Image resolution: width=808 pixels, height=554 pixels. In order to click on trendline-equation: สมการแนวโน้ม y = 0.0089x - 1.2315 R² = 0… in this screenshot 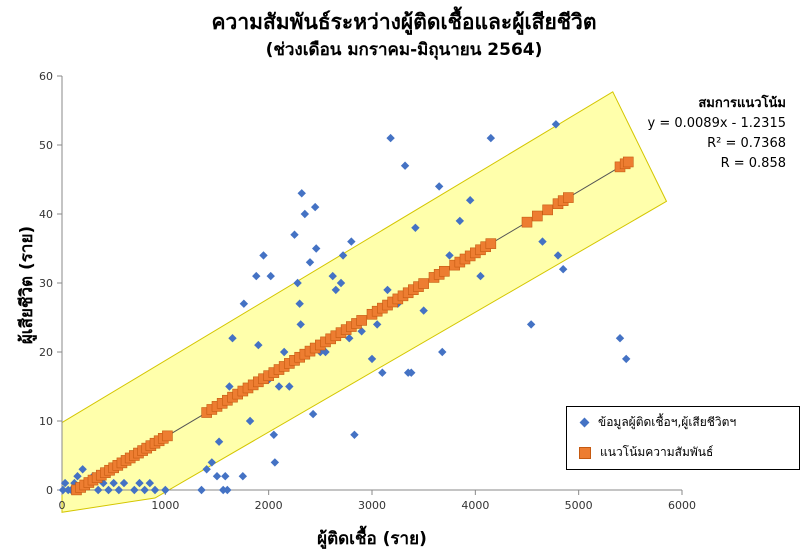, I will do `click(717, 134)`.